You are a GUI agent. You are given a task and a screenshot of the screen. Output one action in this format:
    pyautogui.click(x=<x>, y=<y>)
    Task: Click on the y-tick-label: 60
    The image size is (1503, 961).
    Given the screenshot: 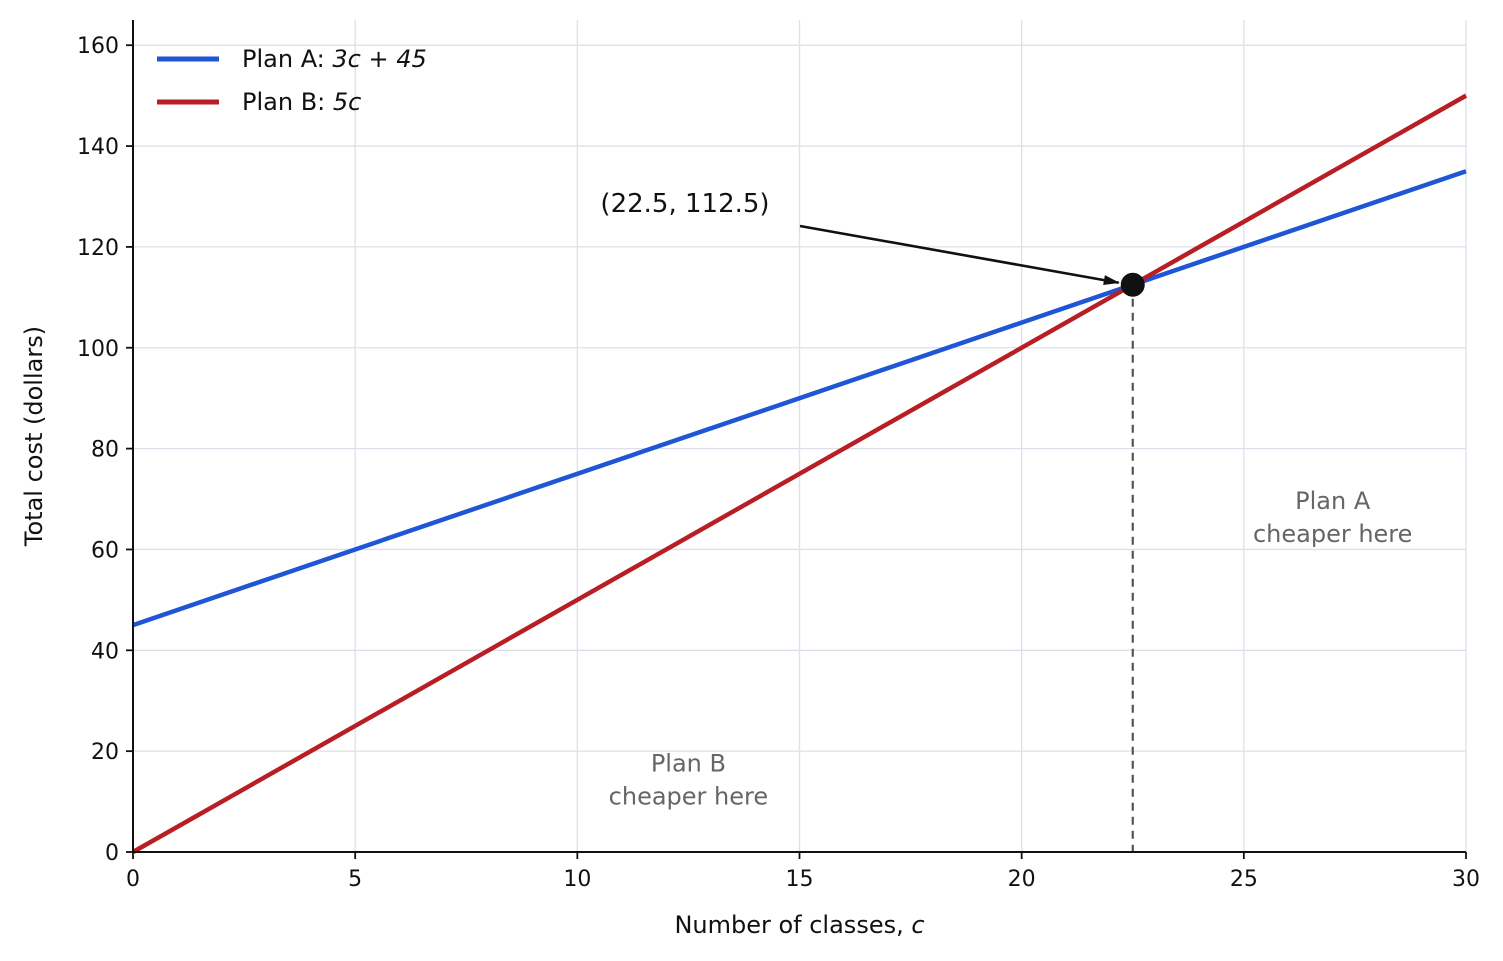 What is the action you would take?
    pyautogui.click(x=105, y=550)
    